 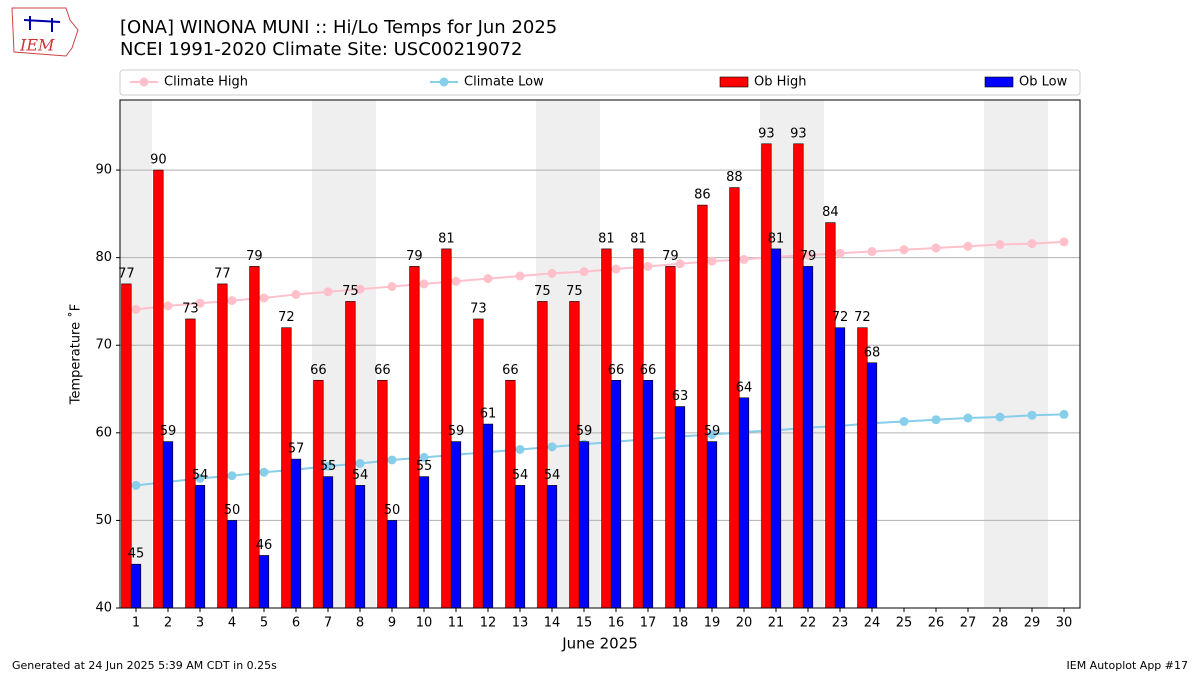 What do you see at coordinates (600, 82) in the screenshot?
I see `legend` at bounding box center [600, 82].